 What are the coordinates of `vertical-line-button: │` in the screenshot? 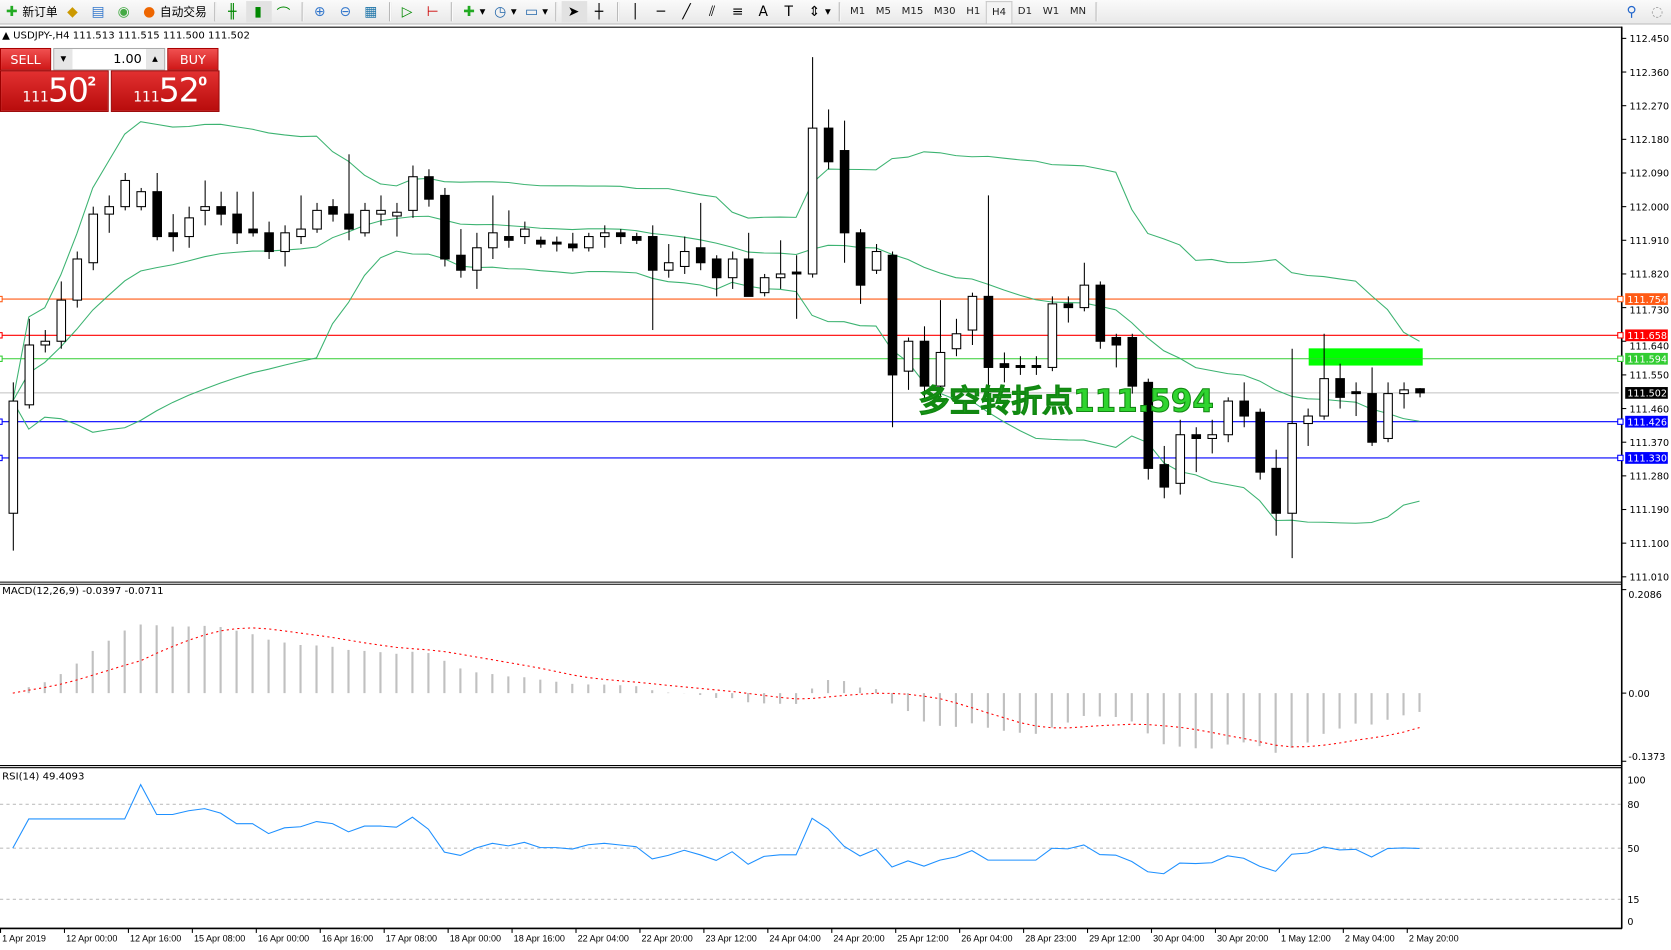 It's located at (637, 11).